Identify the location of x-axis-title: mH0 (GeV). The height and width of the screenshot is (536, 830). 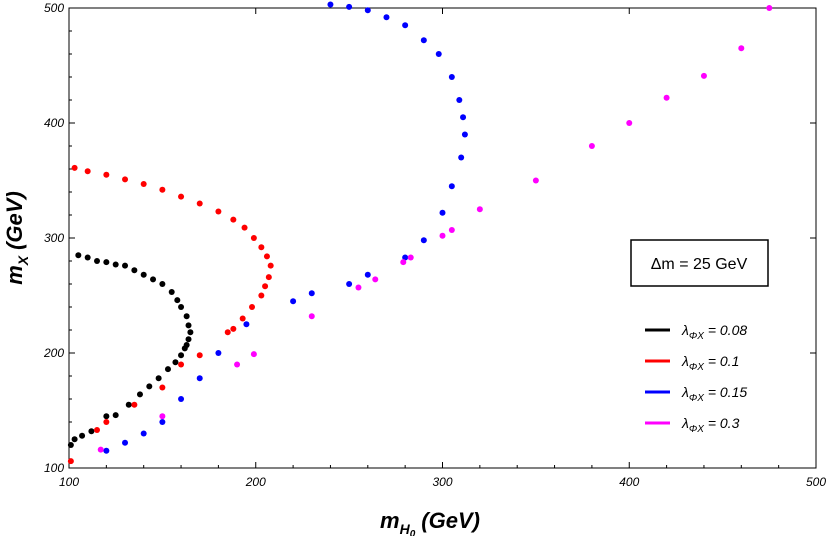
(430, 522).